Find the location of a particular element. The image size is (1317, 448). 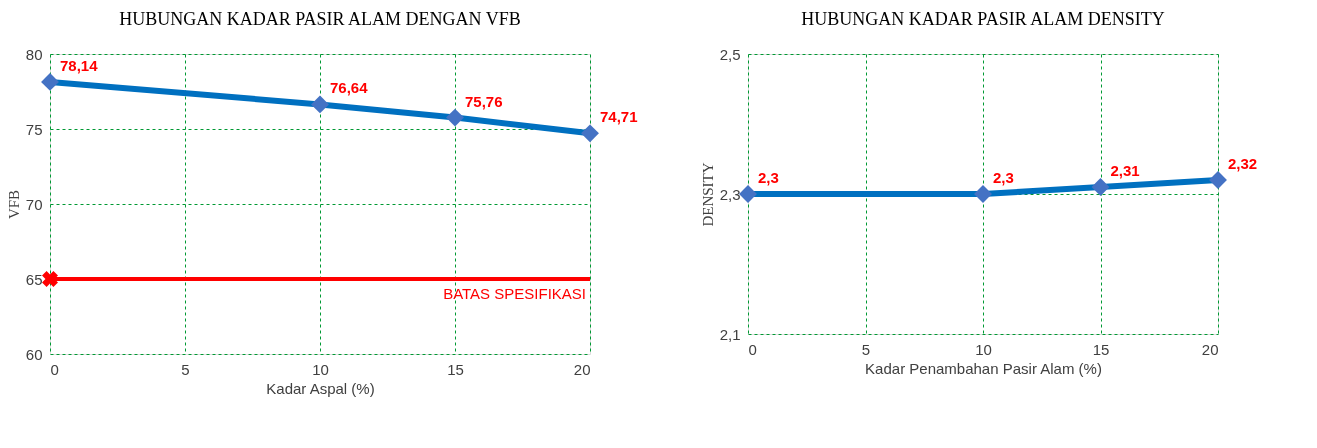

data-label: 74,71 is located at coordinates (619, 117).